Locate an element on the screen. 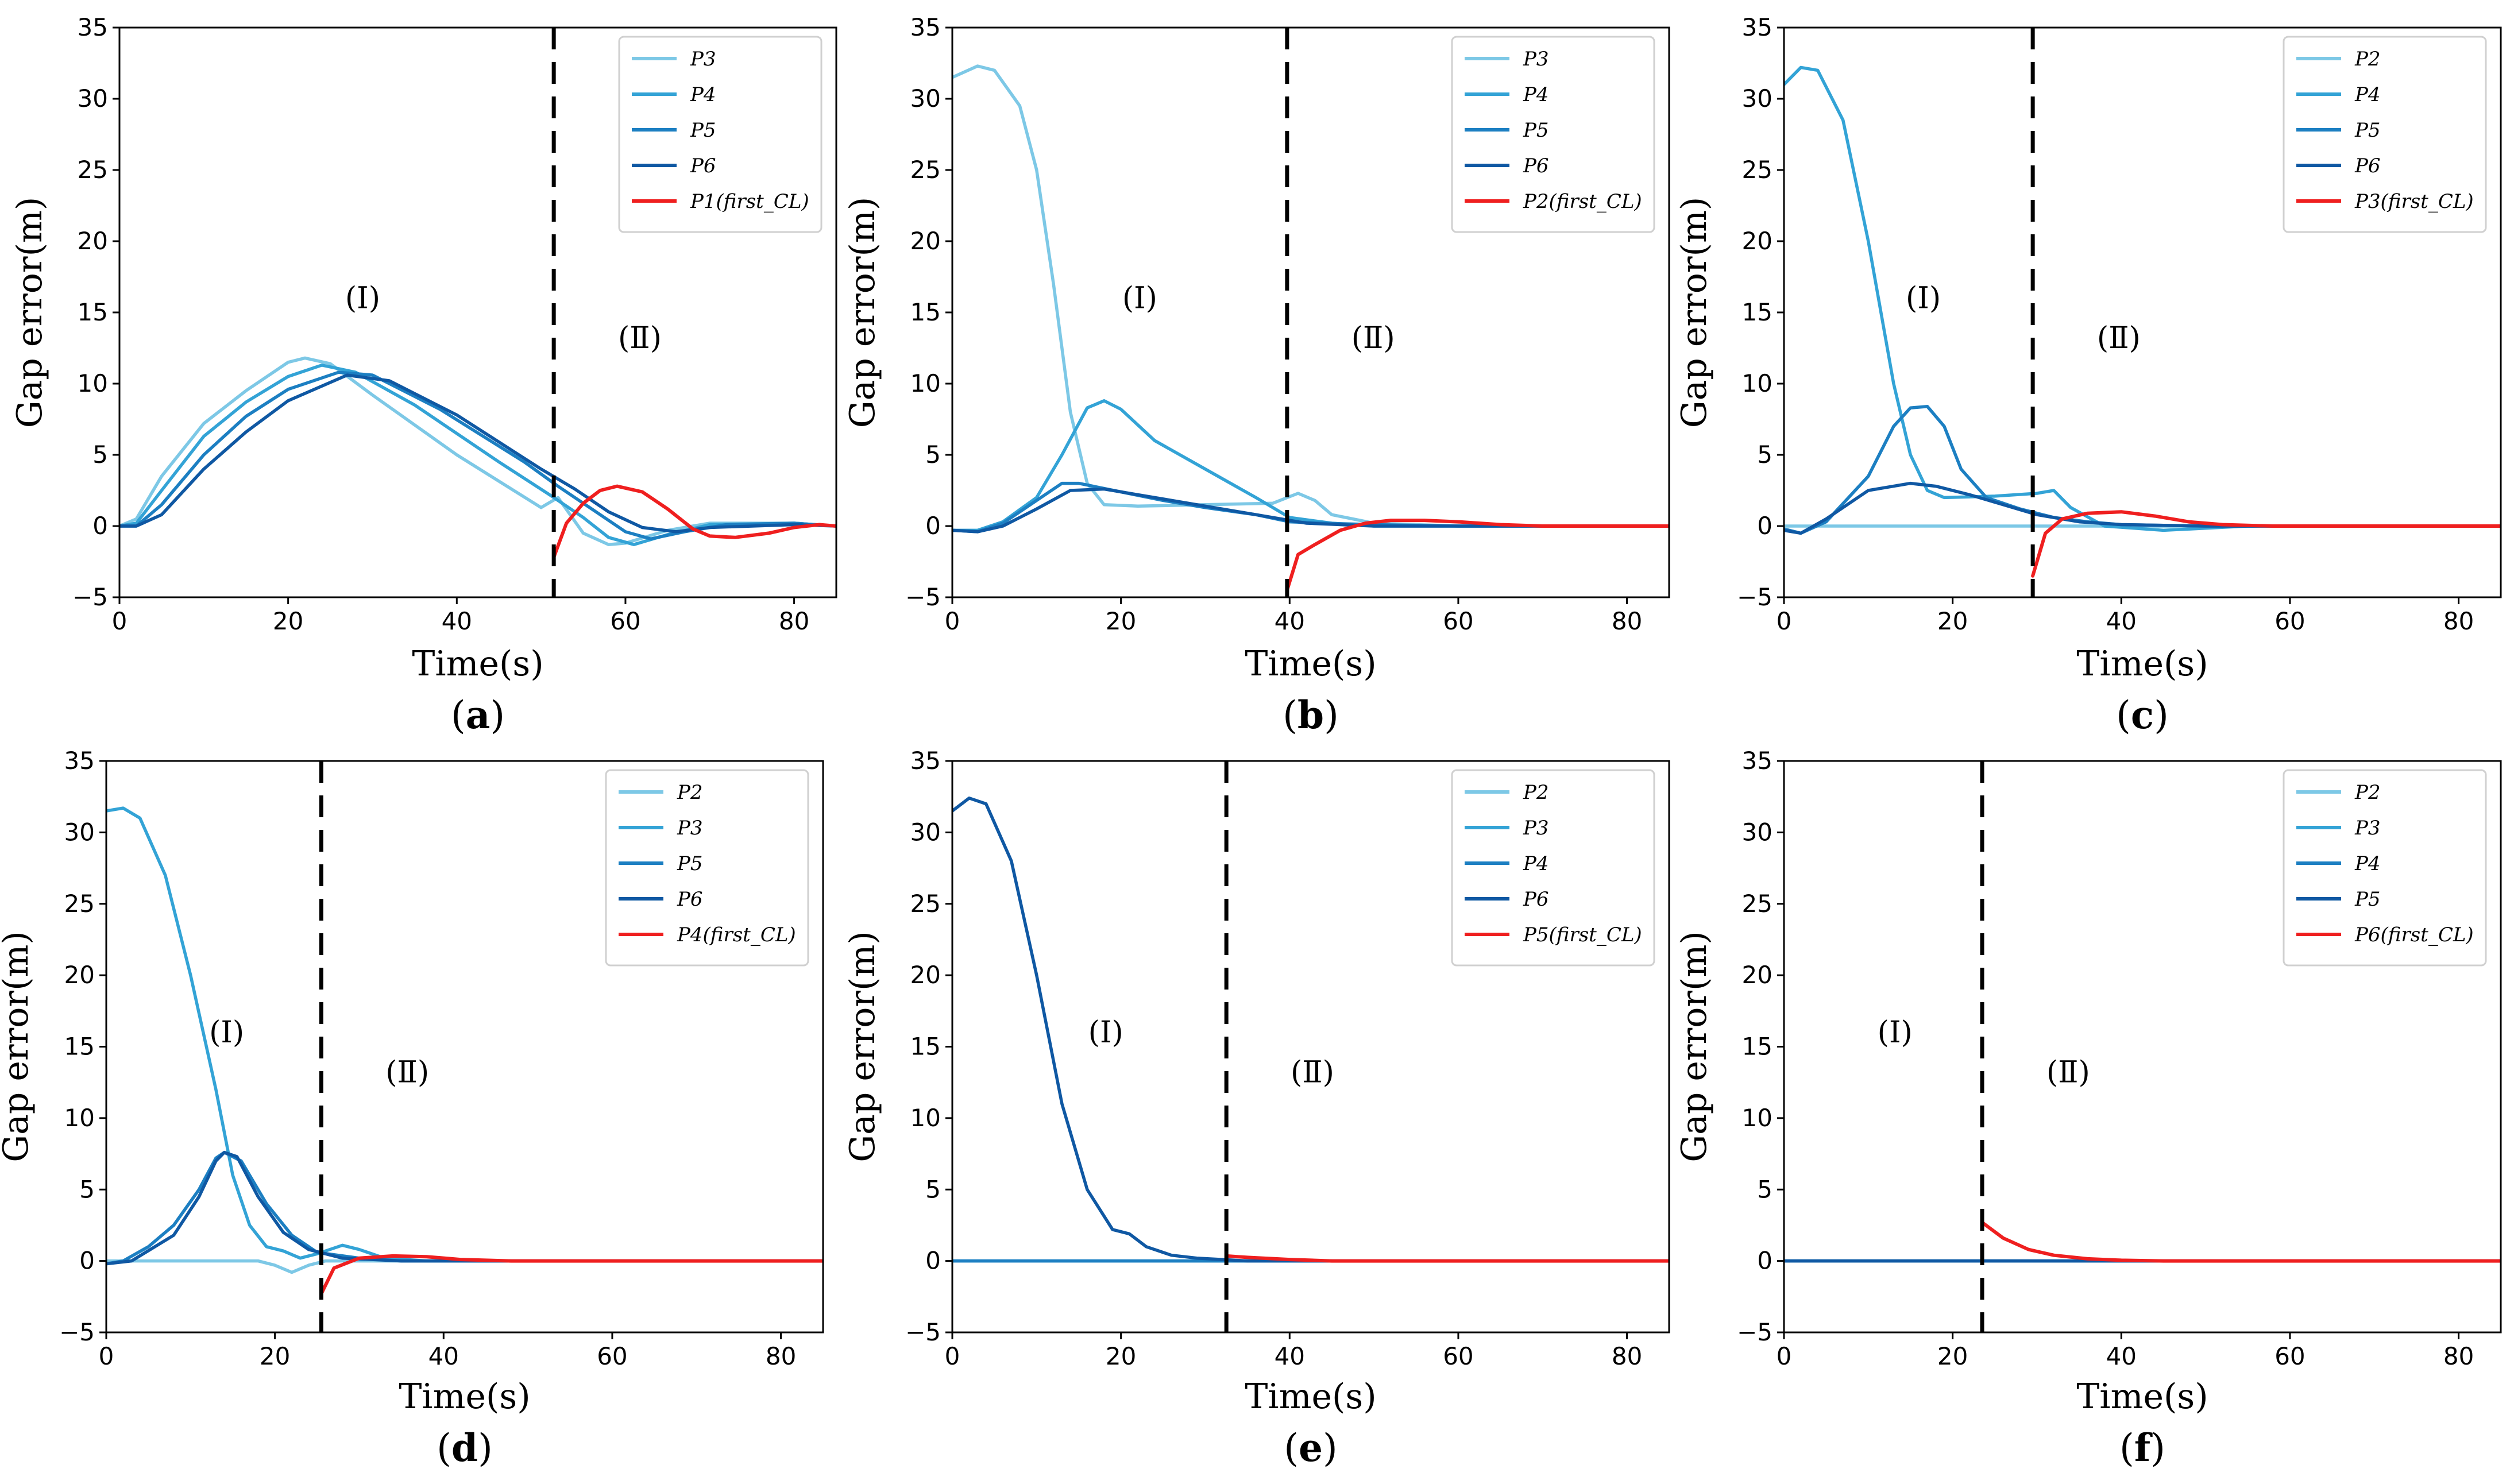  legend-entry: P2 is located at coordinates (2368, 792).